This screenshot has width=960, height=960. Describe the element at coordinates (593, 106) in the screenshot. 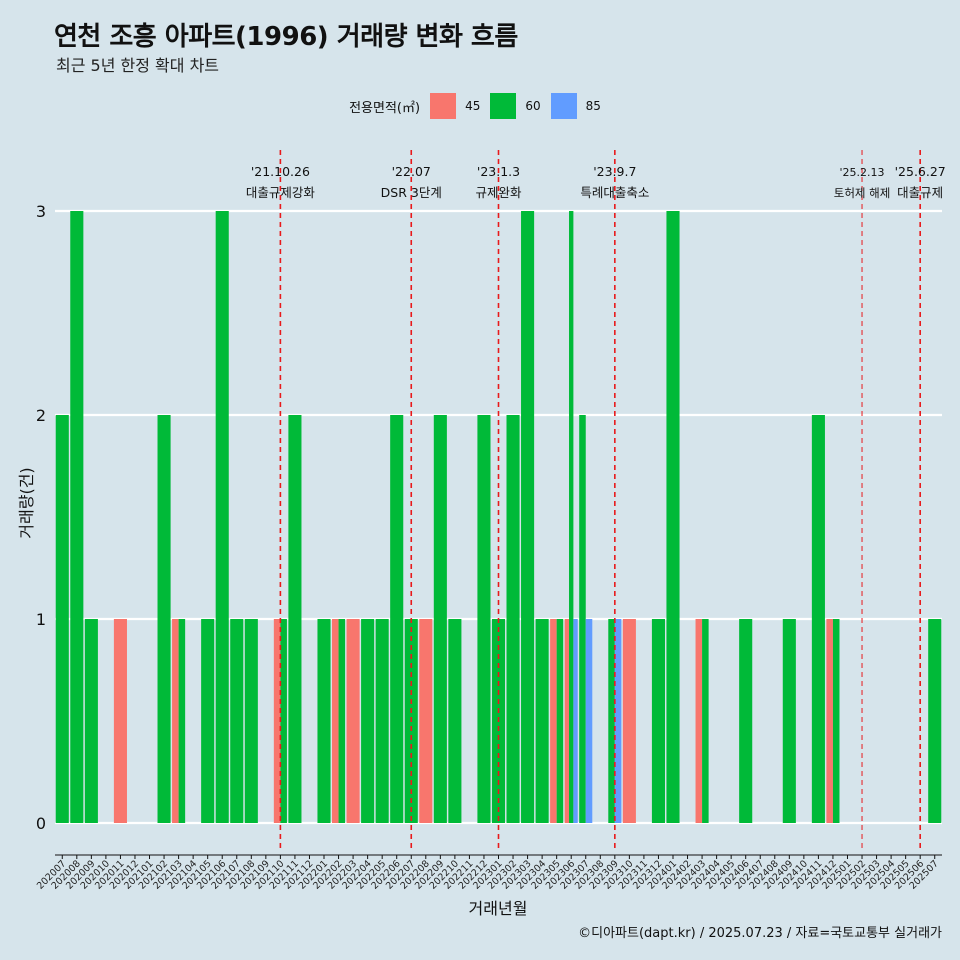

I see `legend-label-85: 85` at that location.